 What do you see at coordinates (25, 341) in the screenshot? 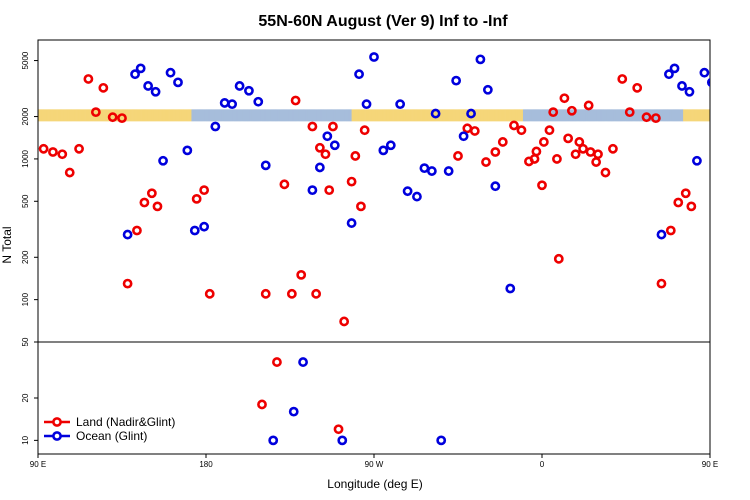
I see `y-tick-label: 50` at bounding box center [25, 341].